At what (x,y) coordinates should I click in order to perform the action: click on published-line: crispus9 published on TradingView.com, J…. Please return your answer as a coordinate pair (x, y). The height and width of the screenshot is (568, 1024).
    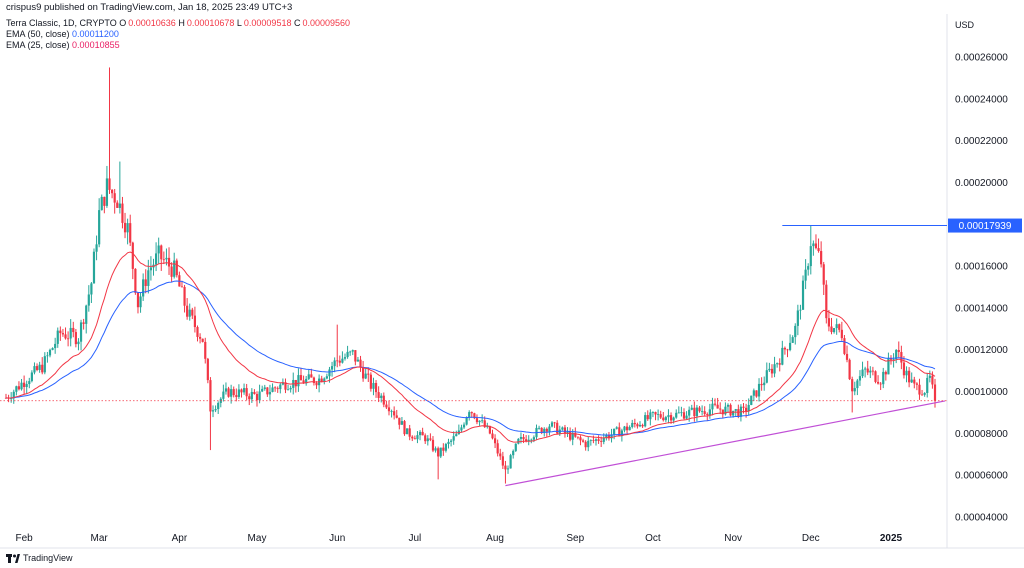
    Looking at the image, I should click on (149, 7).